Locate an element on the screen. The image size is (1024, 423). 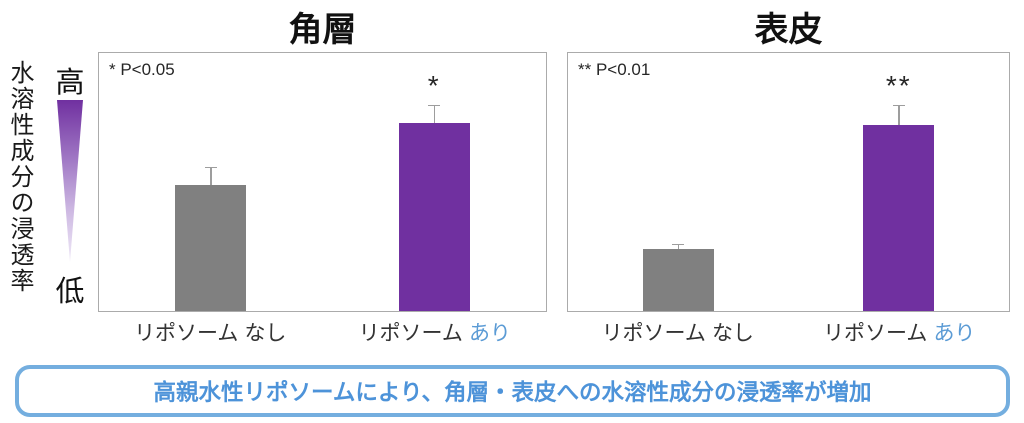
y-axis: 水溶性成分の浸透率 高 低 is located at coordinates (48, 180).